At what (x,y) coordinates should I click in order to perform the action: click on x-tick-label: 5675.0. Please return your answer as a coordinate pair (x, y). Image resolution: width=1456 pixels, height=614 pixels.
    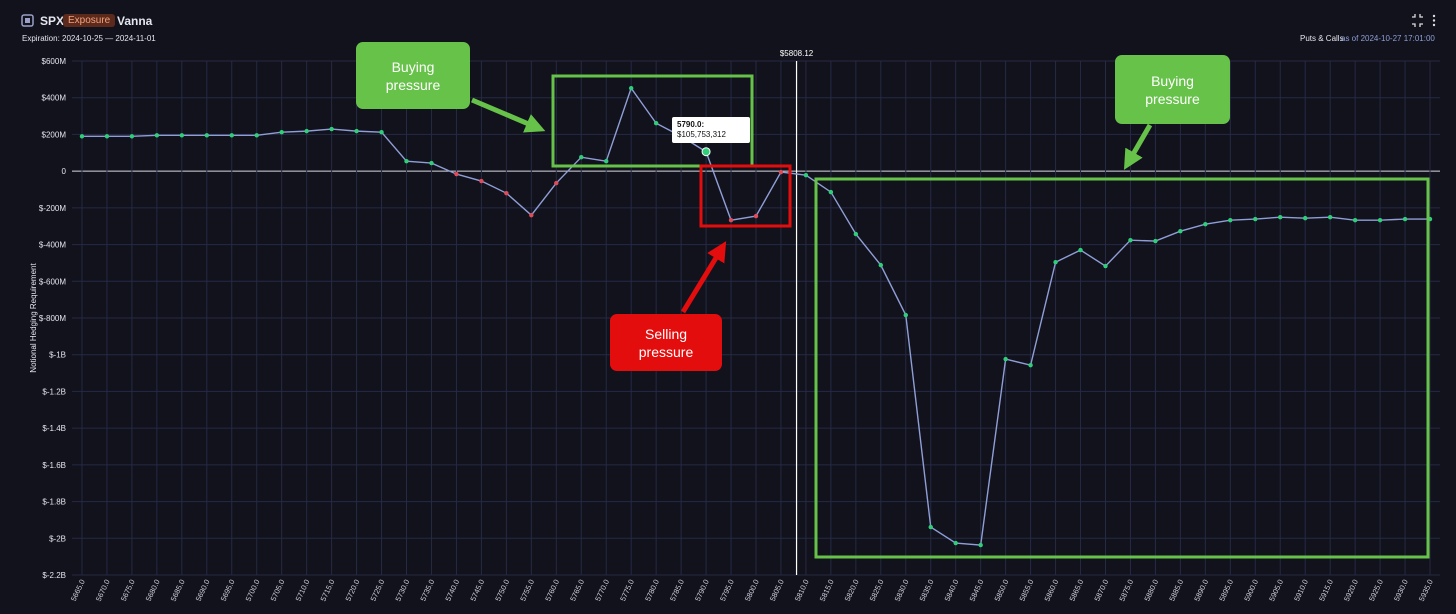
    Looking at the image, I should click on (128, 590).